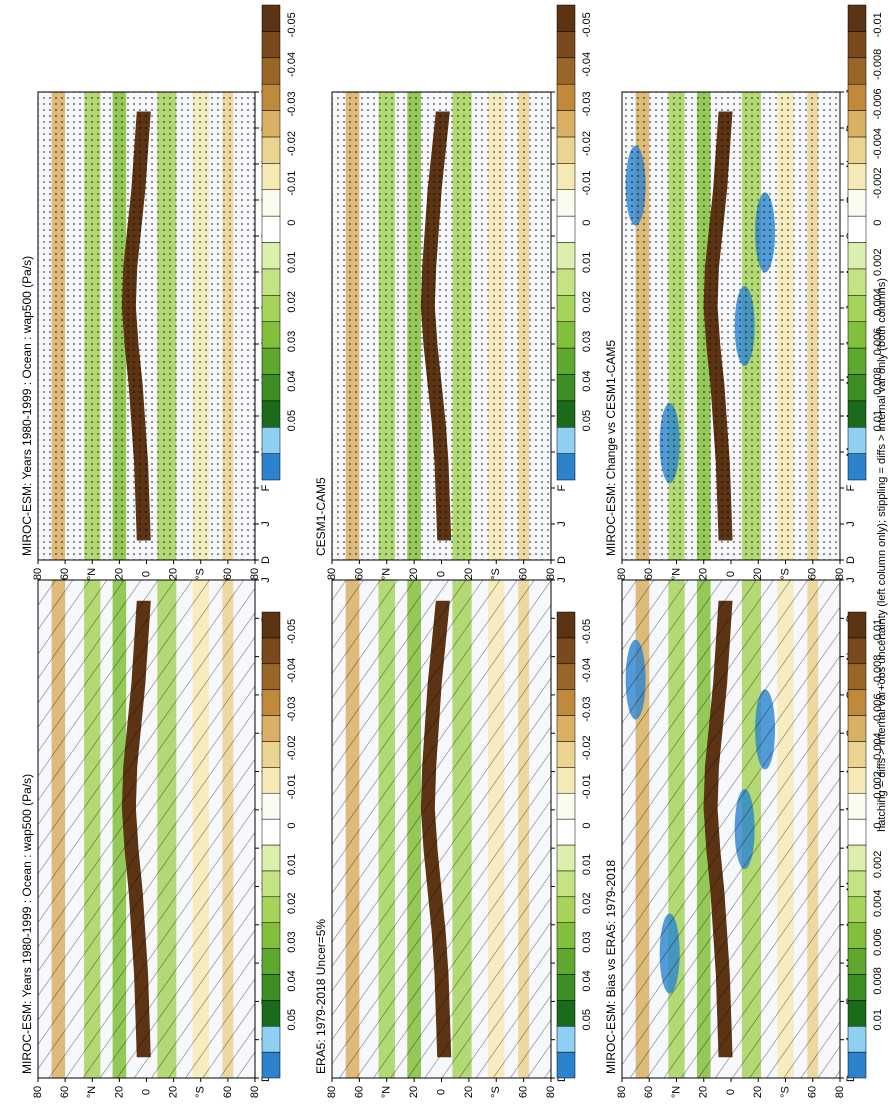  What do you see at coordinates (321, 516) in the screenshot?
I see `panel-title: CESM1-CAM5` at bounding box center [321, 516].